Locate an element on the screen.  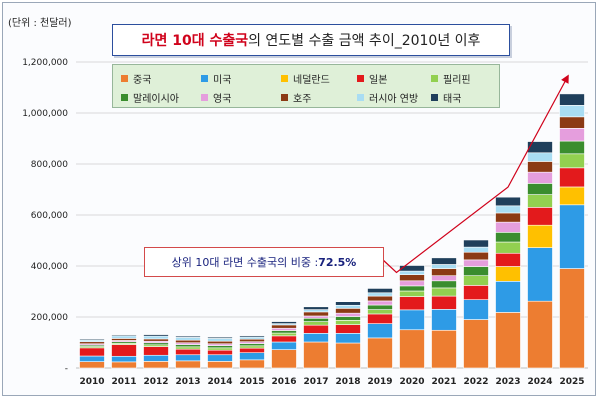
legend-item: 호주 is located at coordinates (296, 97).